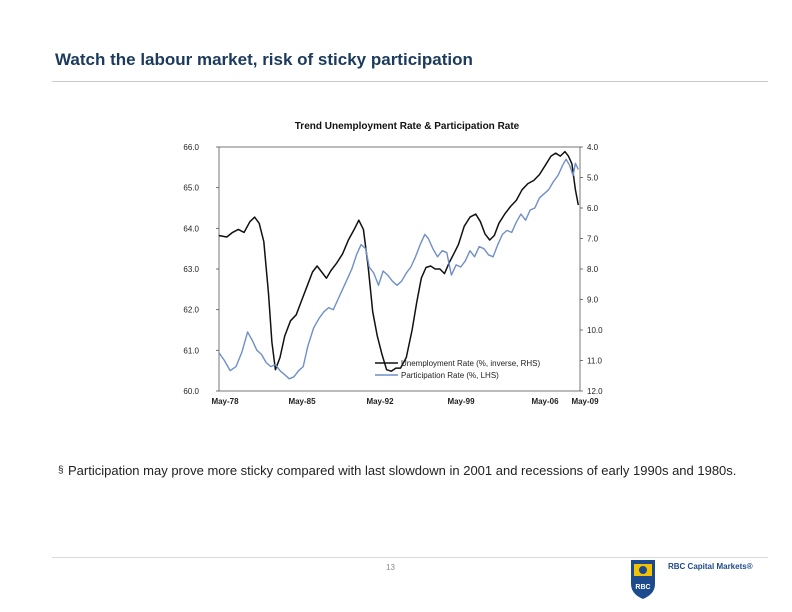 This screenshot has height=612, width=792. Describe the element at coordinates (642, 587) in the screenshot. I see `logo-emblem-text: RBC` at that location.